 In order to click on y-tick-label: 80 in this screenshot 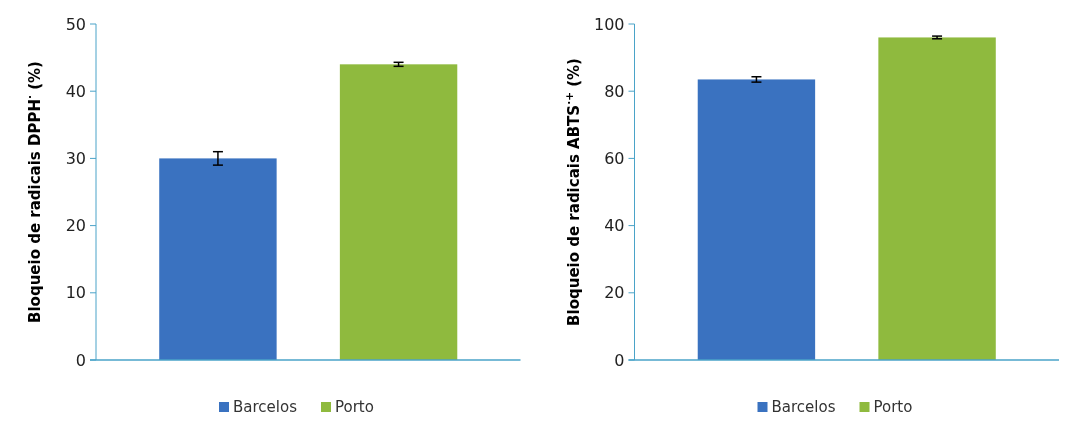, I will do `click(614, 91)`.